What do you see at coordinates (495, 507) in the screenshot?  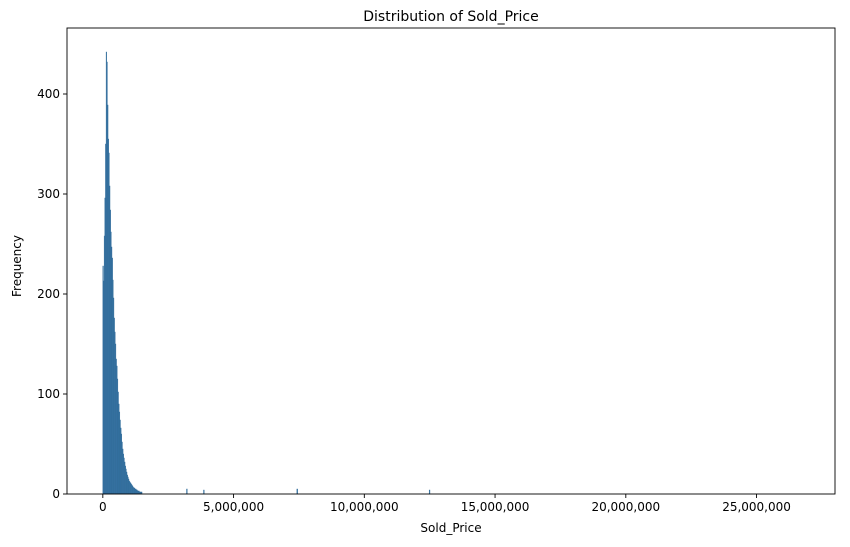 I see `x-tick-label: 15,000,000` at bounding box center [495, 507].